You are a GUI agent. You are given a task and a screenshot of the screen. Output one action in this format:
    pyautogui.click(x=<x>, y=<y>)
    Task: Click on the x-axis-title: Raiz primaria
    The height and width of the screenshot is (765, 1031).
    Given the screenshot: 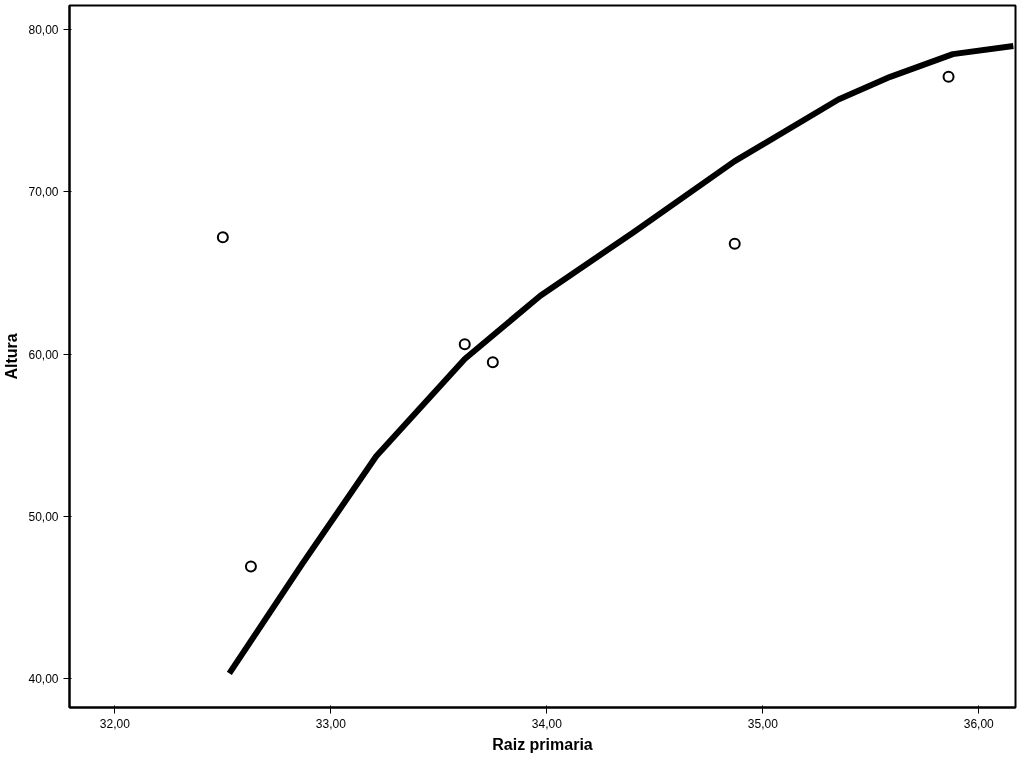 What is the action you would take?
    pyautogui.click(x=542, y=744)
    